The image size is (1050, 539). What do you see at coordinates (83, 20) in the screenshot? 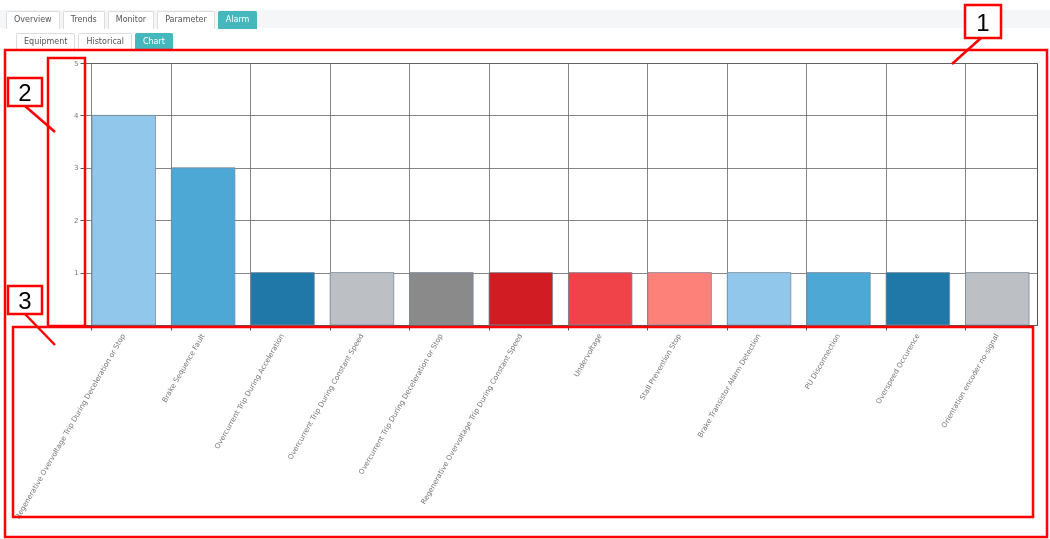
I see `tab-button: Trends` at bounding box center [83, 20].